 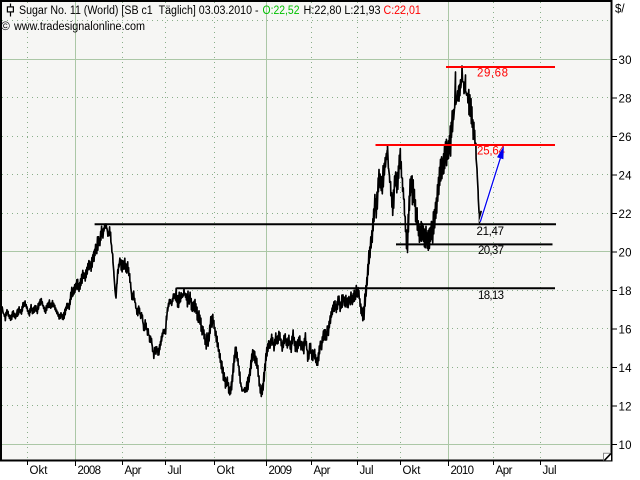 I want to click on svg-text: 25,64, so click(x=491, y=151).